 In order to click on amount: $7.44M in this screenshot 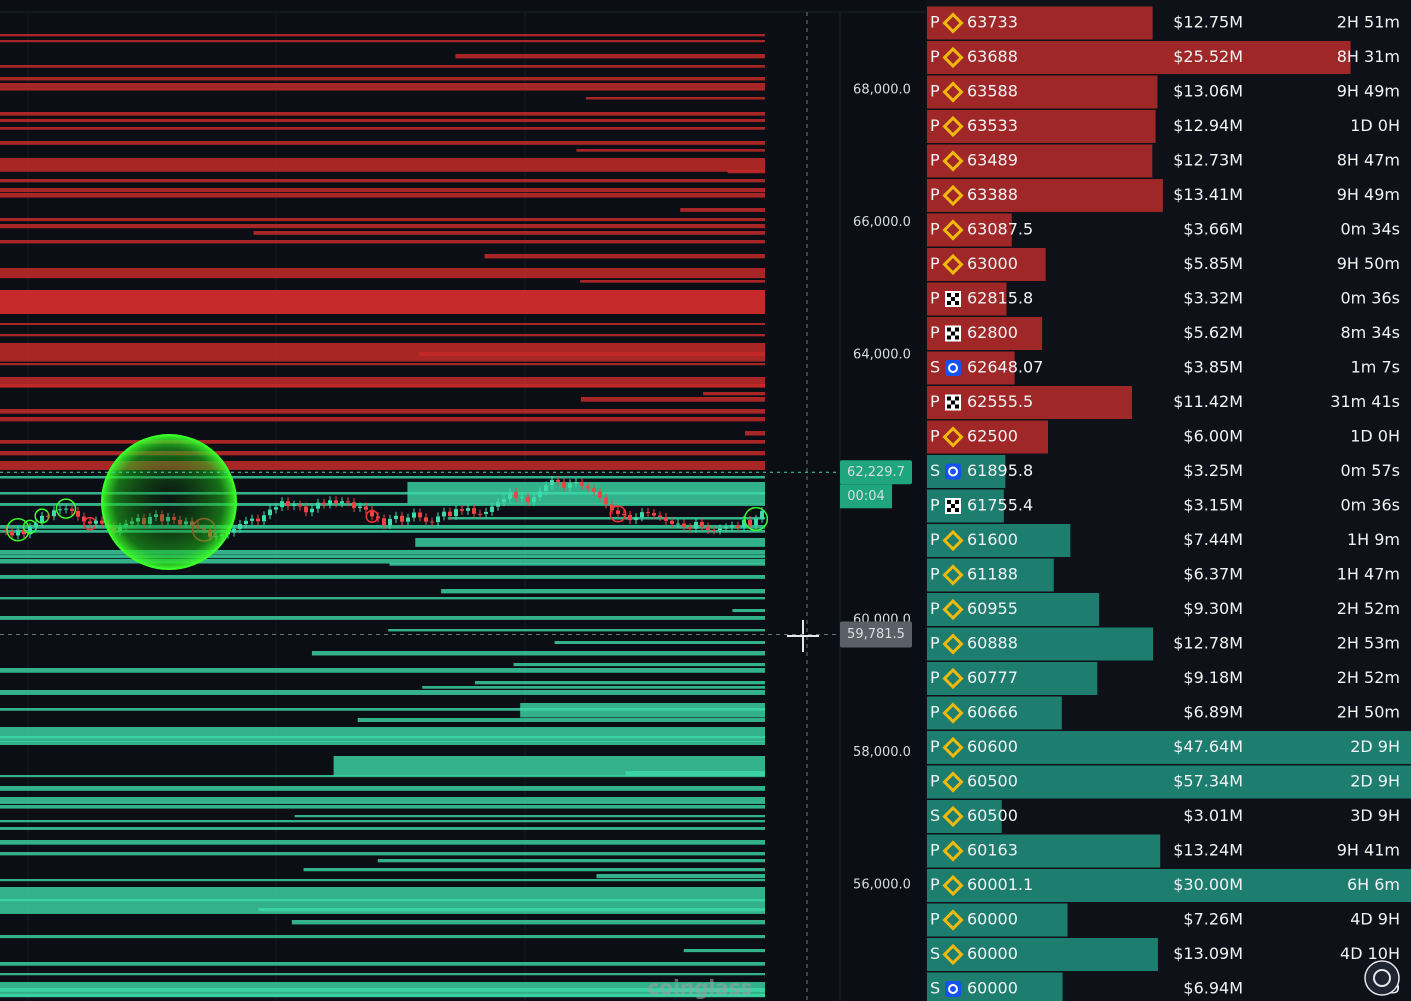, I will do `click(1213, 539)`.